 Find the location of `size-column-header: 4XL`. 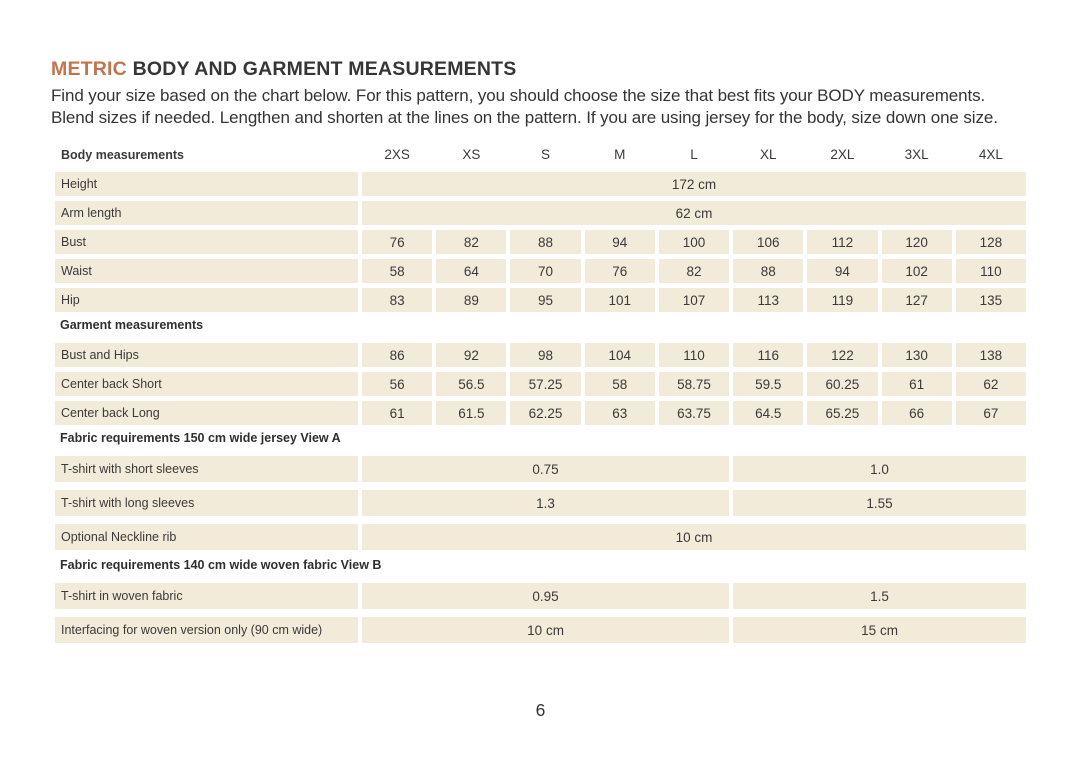

size-column-header: 4XL is located at coordinates (990, 154).